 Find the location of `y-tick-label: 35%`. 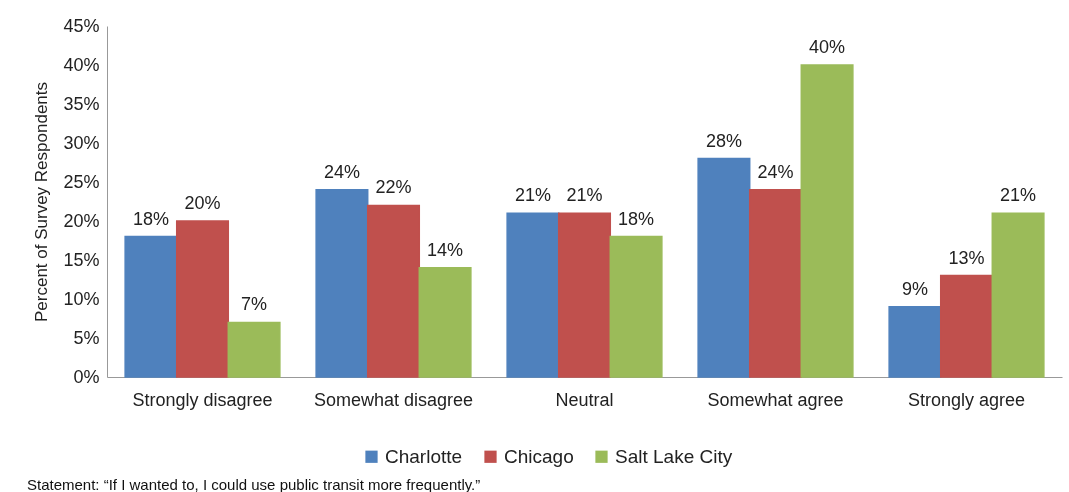

y-tick-label: 35% is located at coordinates (81, 103).